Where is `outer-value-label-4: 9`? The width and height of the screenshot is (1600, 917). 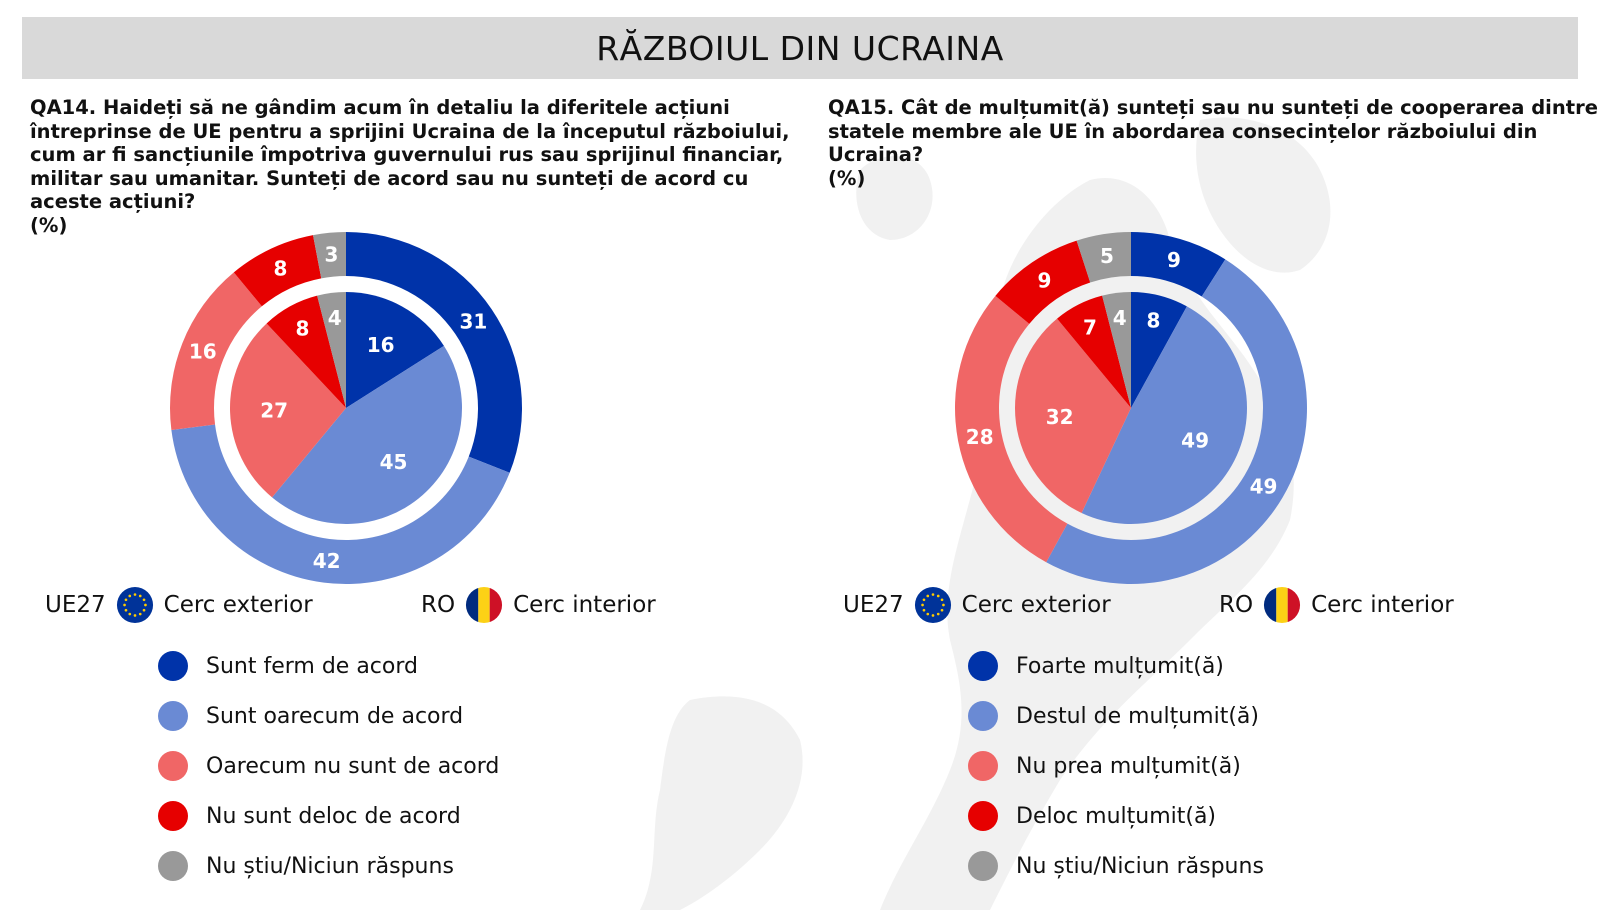
outer-value-label-4: 9 is located at coordinates (1044, 281).